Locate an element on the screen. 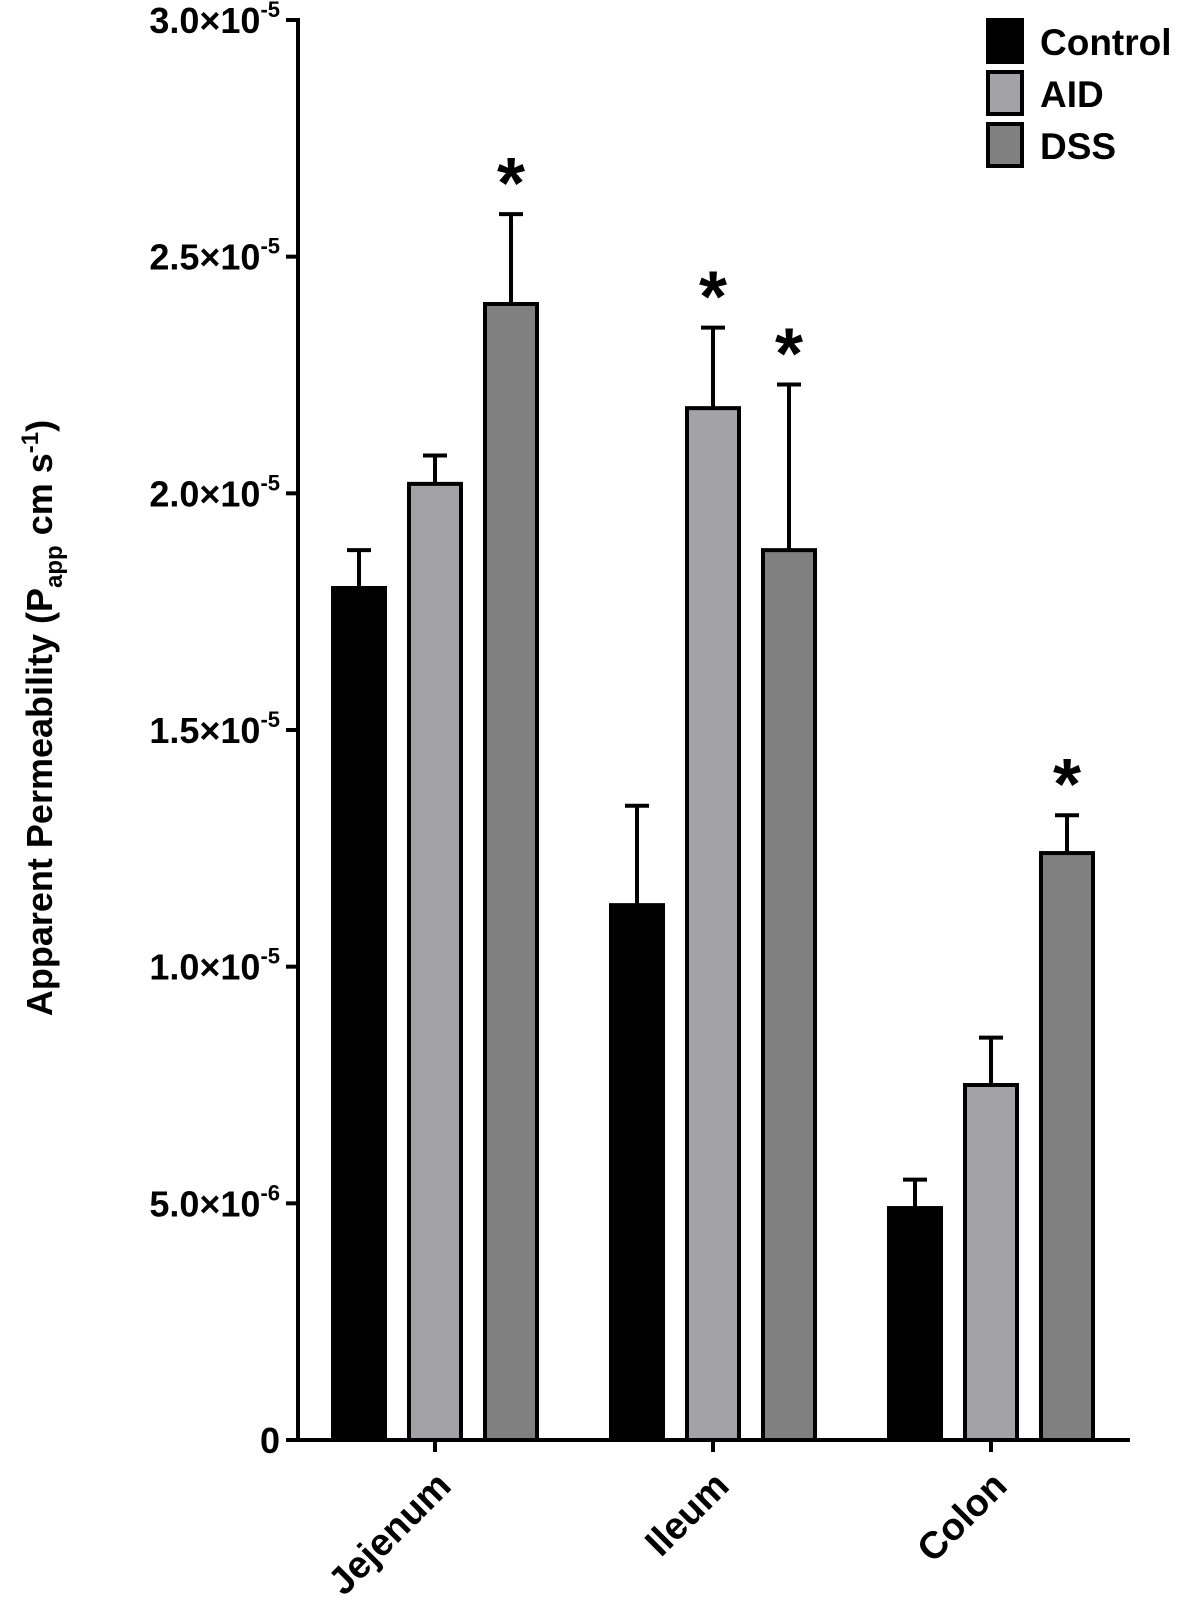 Image resolution: width=1200 pixels, height=1610 pixels. x-axis-labels: Jejenum Ileum Colon is located at coordinates (668, 1522).